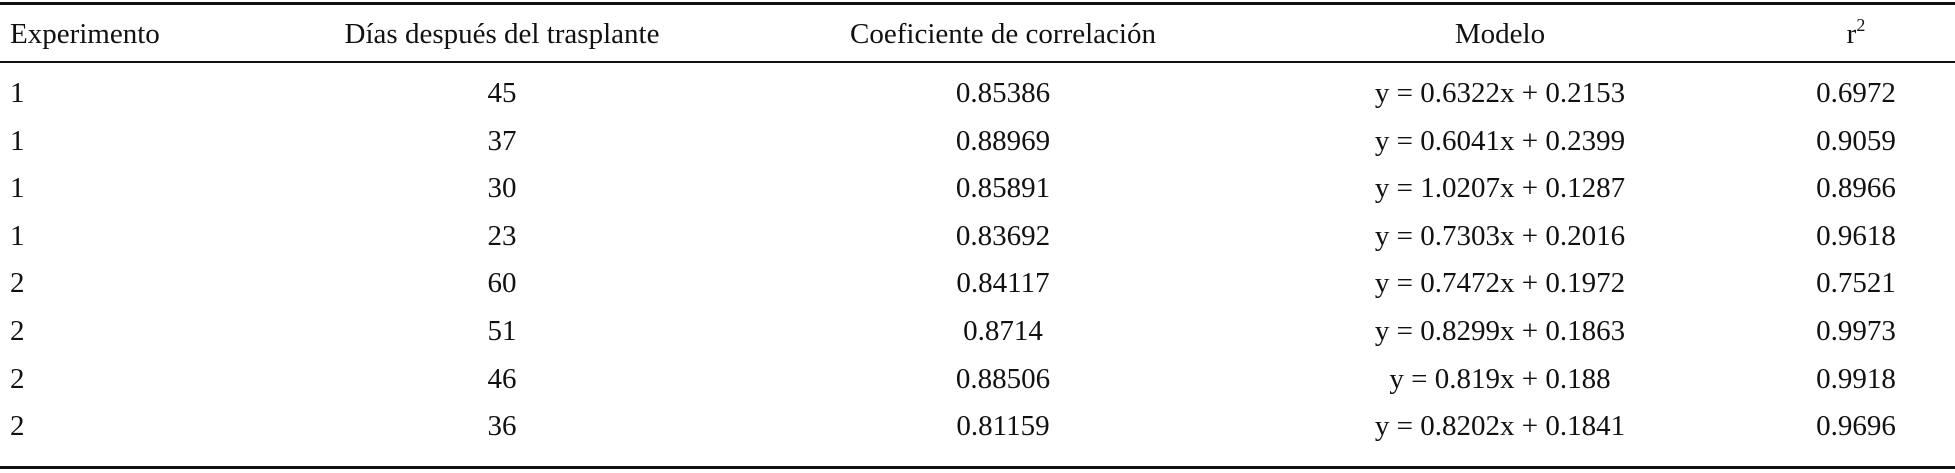 The width and height of the screenshot is (1955, 473). What do you see at coordinates (1500, 188) in the screenshot?
I see `model-cell: y = 1.0207x + 0.1287` at bounding box center [1500, 188].